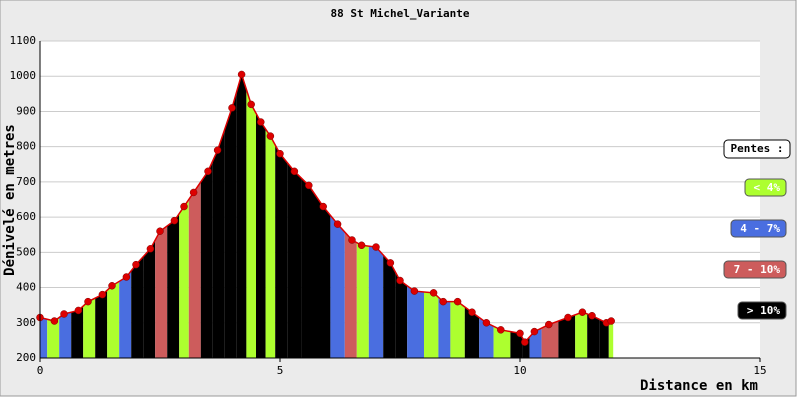  I want to click on x-tick-label: 10, so click(519, 370).